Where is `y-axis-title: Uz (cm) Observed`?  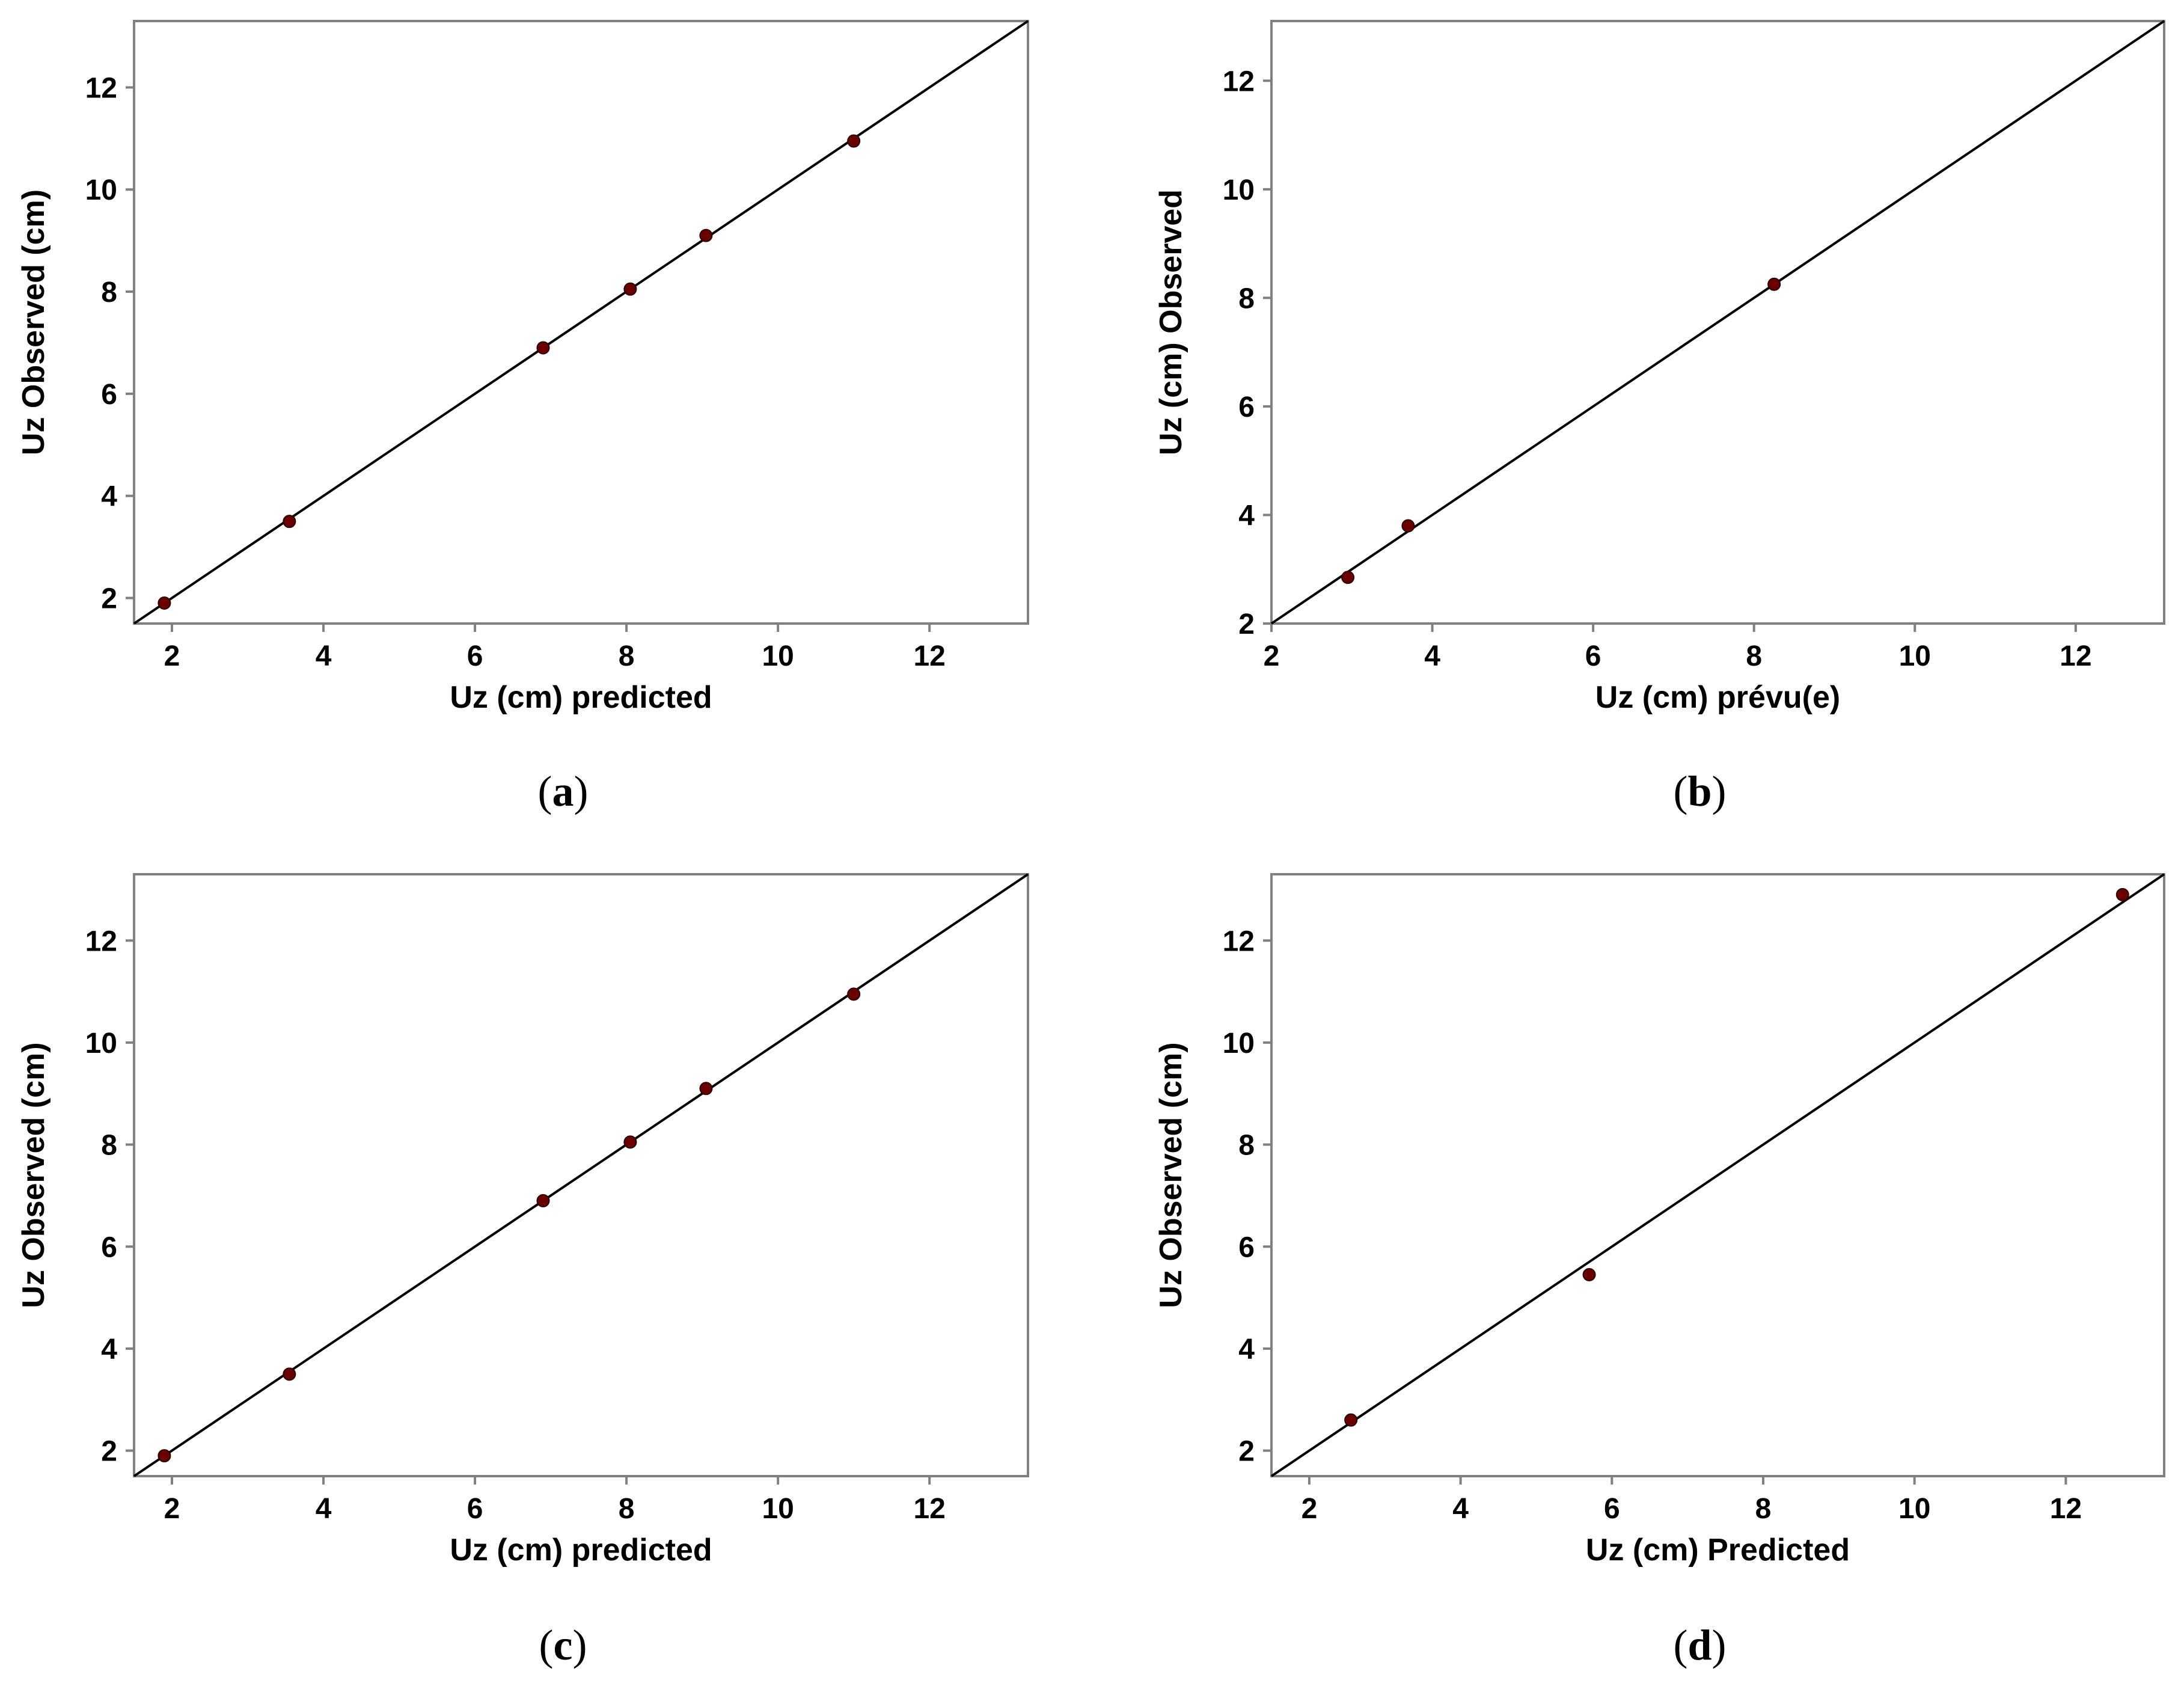 y-axis-title: Uz (cm) Observed is located at coordinates (1171, 322).